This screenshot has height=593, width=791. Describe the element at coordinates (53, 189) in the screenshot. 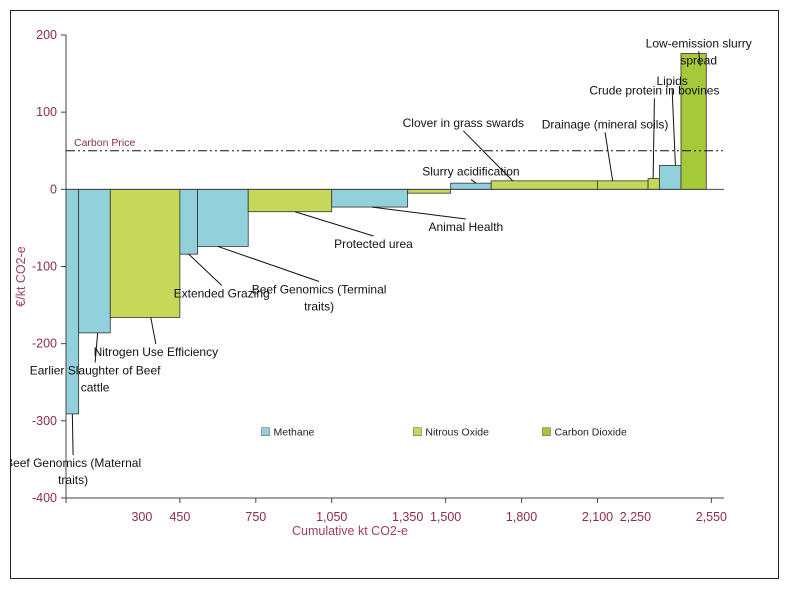

I see `y-tick-label-0: 0` at that location.